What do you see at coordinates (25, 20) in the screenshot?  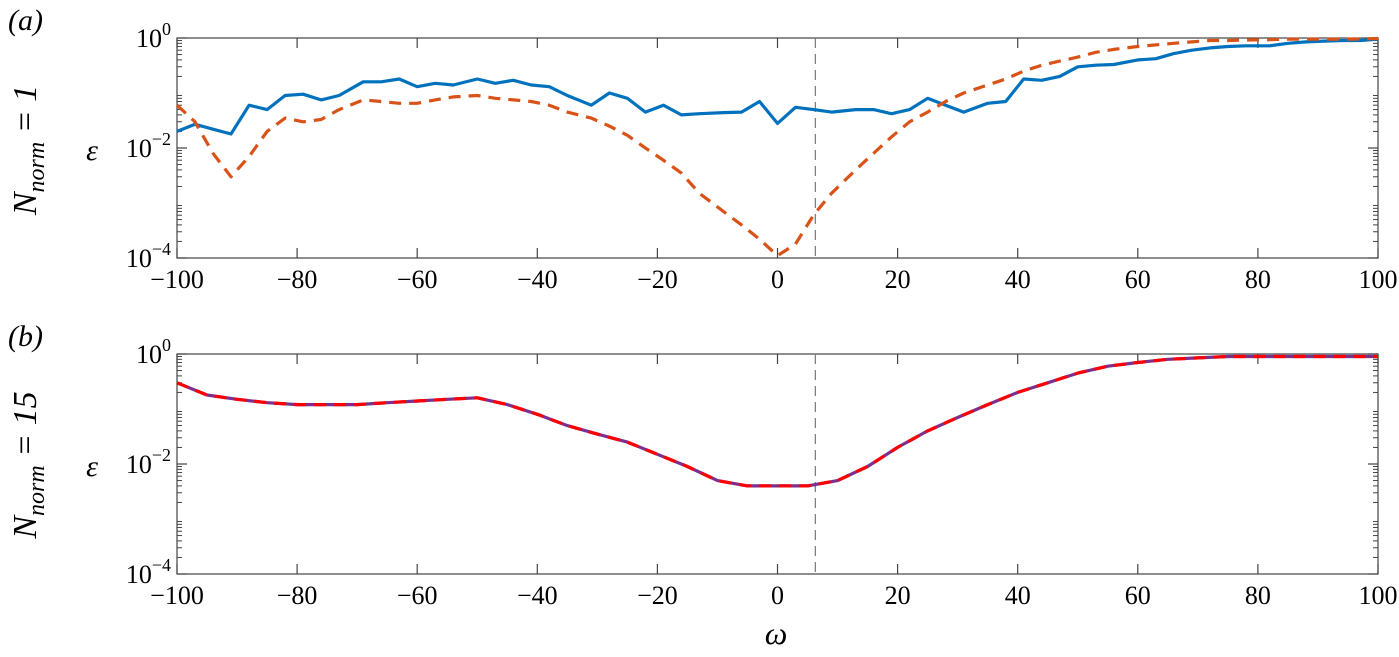 I see `panel-a-label: (a)` at bounding box center [25, 20].